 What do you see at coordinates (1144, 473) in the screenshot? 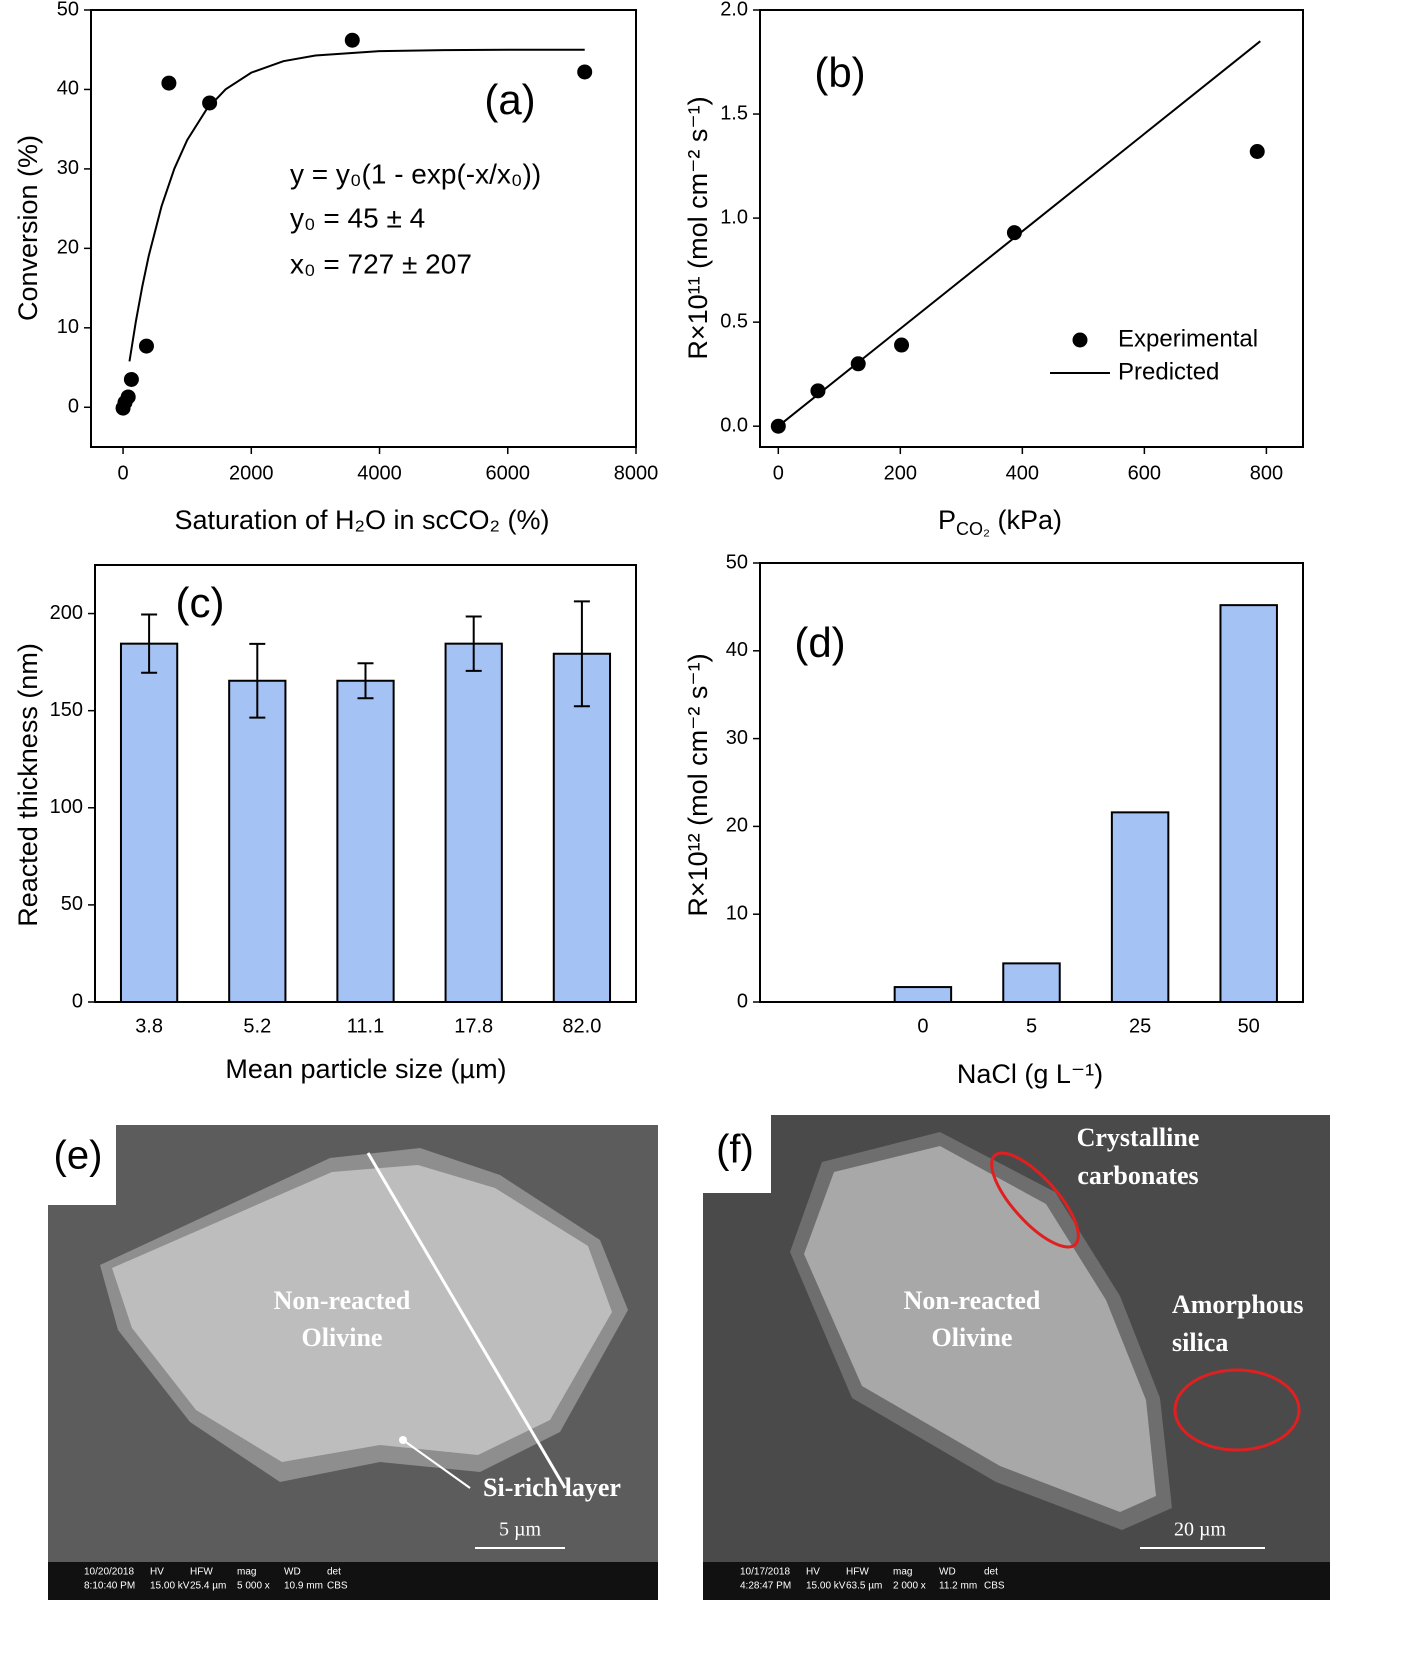
I see `x-tick-label: 600` at bounding box center [1144, 473].